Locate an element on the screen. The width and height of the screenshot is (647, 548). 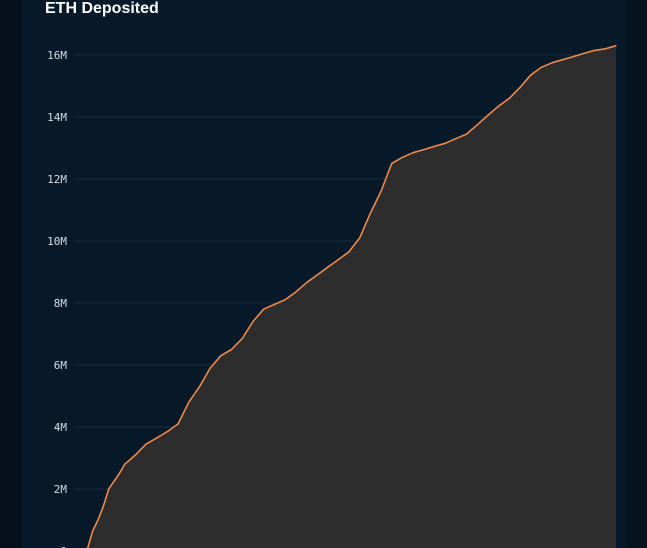
left-edge-panel is located at coordinates (11, 274).